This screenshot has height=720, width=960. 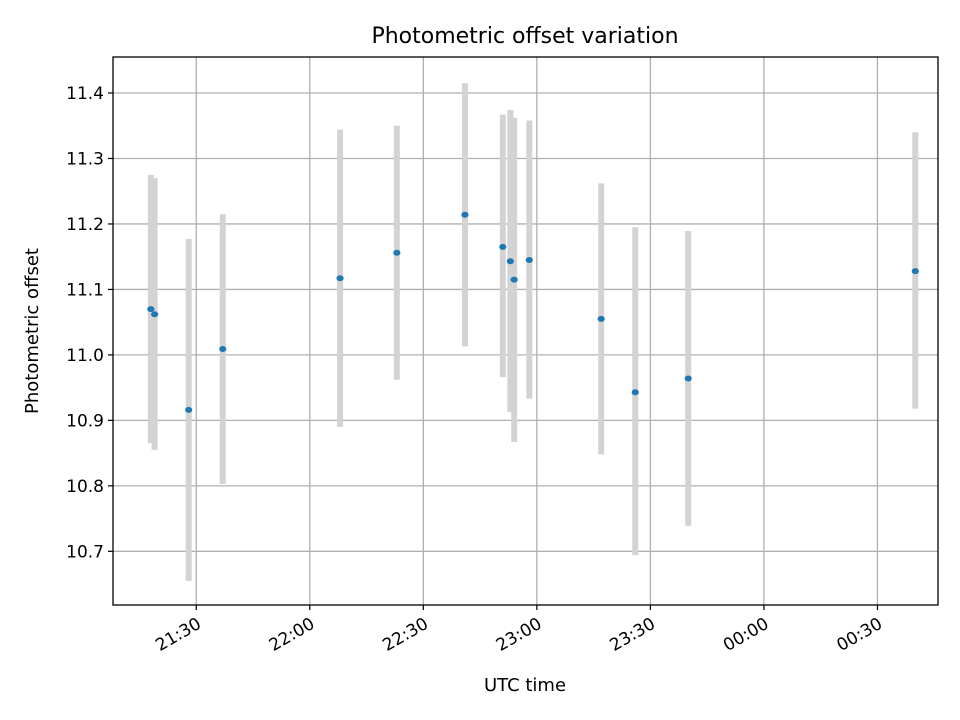 I want to click on chart-title: Photometric offset variation, so click(x=524, y=36).